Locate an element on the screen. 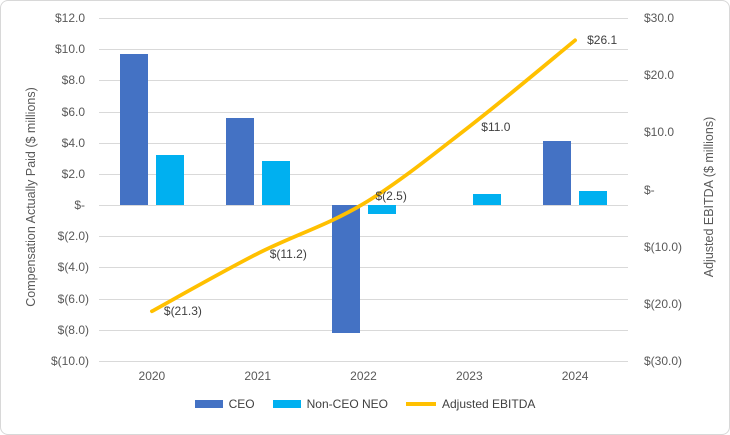 The image size is (730, 435). legend-item-adjusted-ebitda: Adjusted EBITDA is located at coordinates (470, 404).